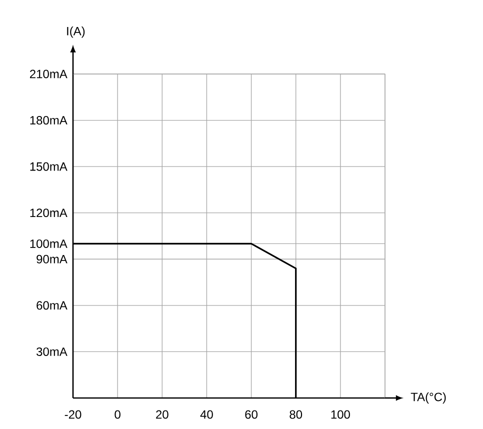  I want to click on x-tick-label: 60, so click(251, 414).